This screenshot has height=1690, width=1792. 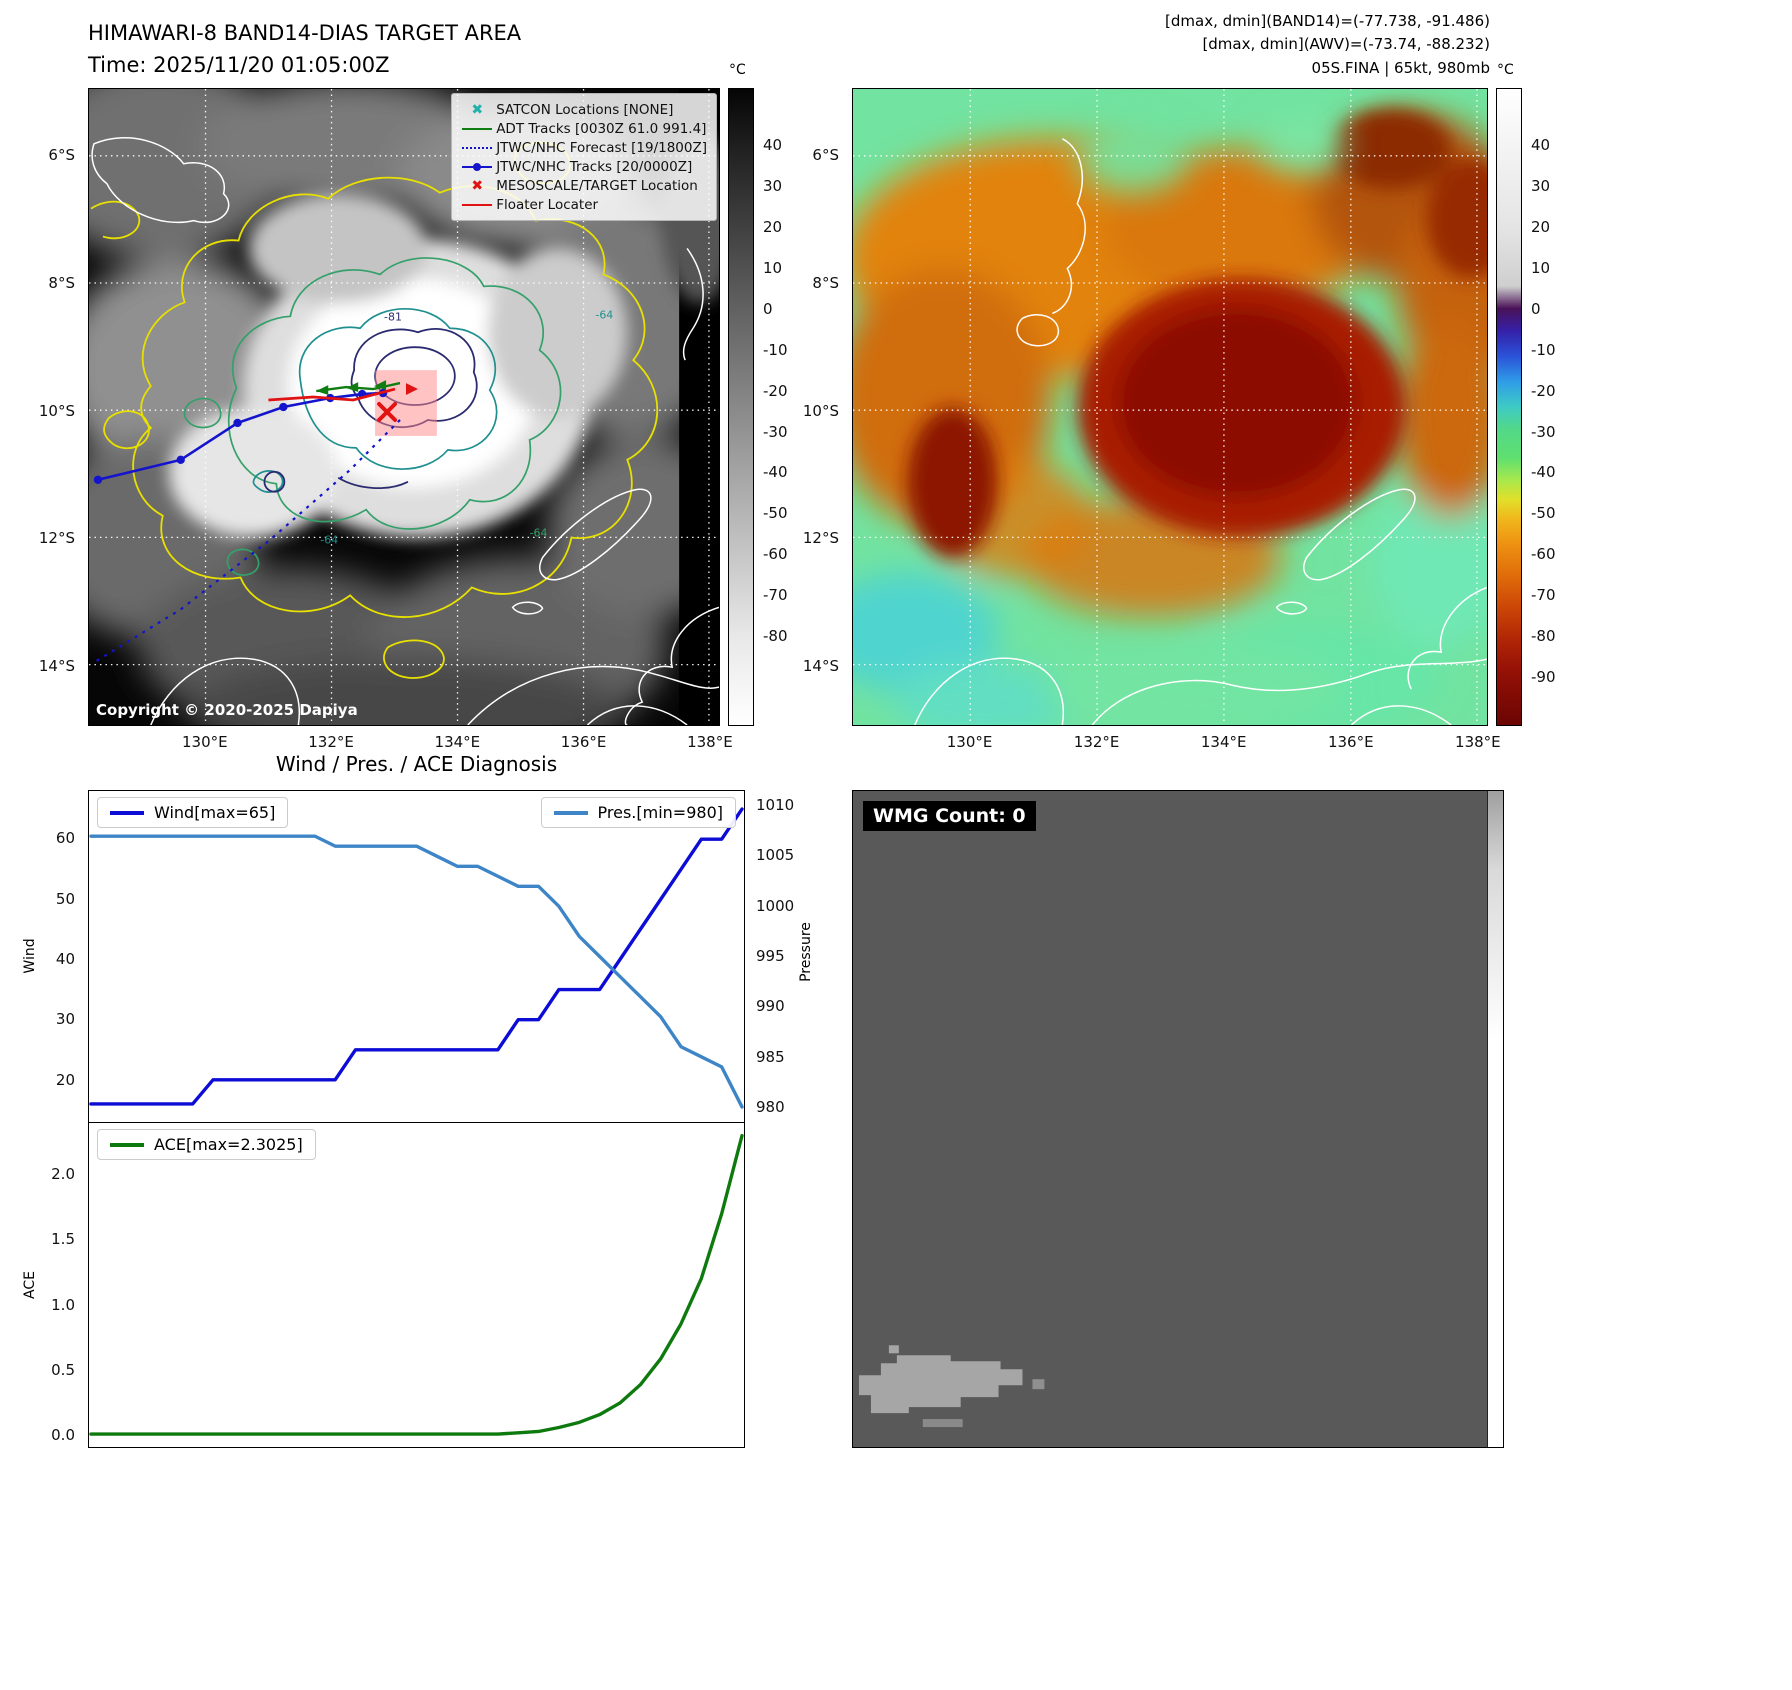 What do you see at coordinates (775, 636) in the screenshot?
I see `tick-label: -80` at bounding box center [775, 636].